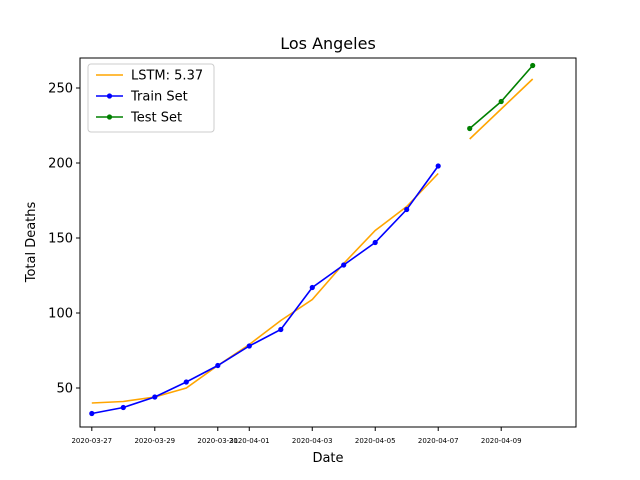 This screenshot has height=480, width=640. What do you see at coordinates (249, 441) in the screenshot?
I see `x-tick-label: 2020-04-01` at bounding box center [249, 441].